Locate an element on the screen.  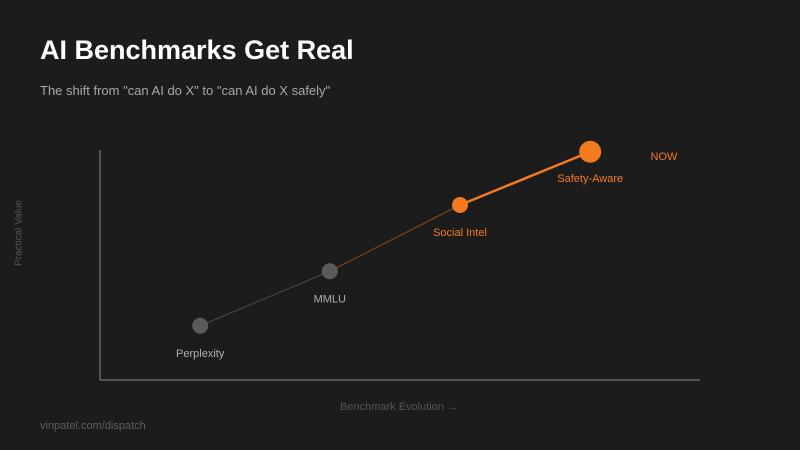
data-point-label: MMLU is located at coordinates (330, 299).